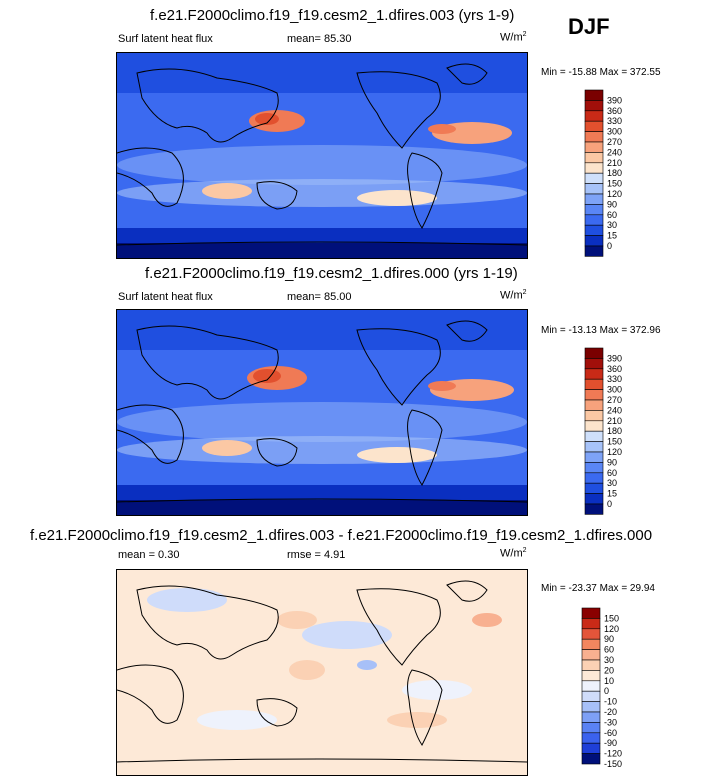 This screenshot has height=781, width=716. Describe the element at coordinates (613, 764) in the screenshot. I see `colorbar-tick-label: -150` at that location.